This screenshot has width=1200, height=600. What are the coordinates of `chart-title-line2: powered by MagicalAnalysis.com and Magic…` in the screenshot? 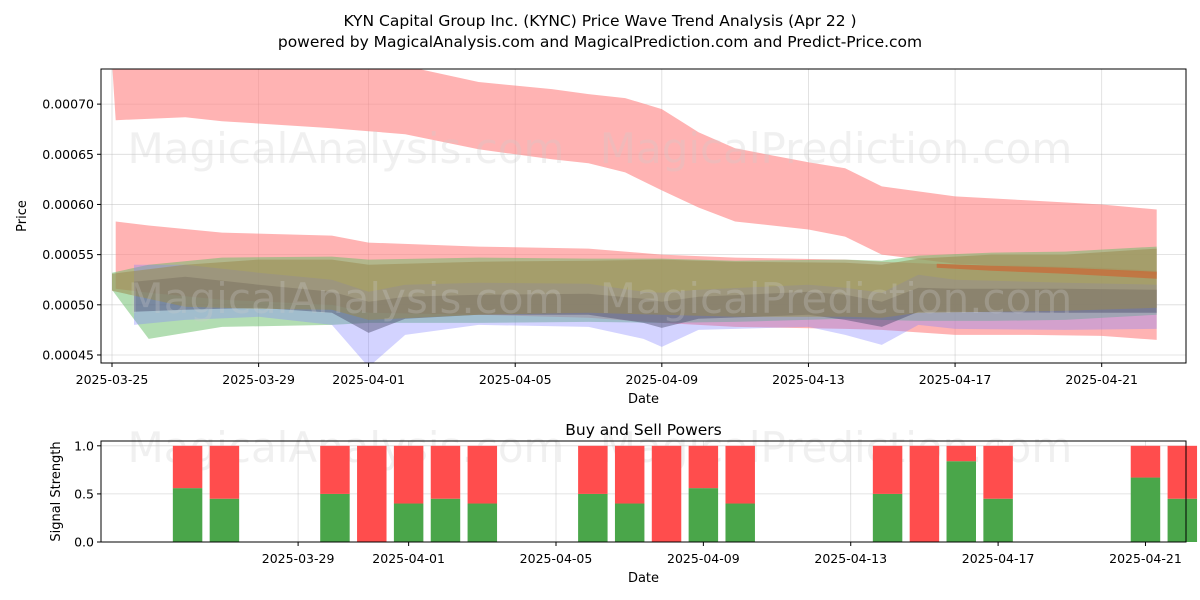 It's located at (600, 42).